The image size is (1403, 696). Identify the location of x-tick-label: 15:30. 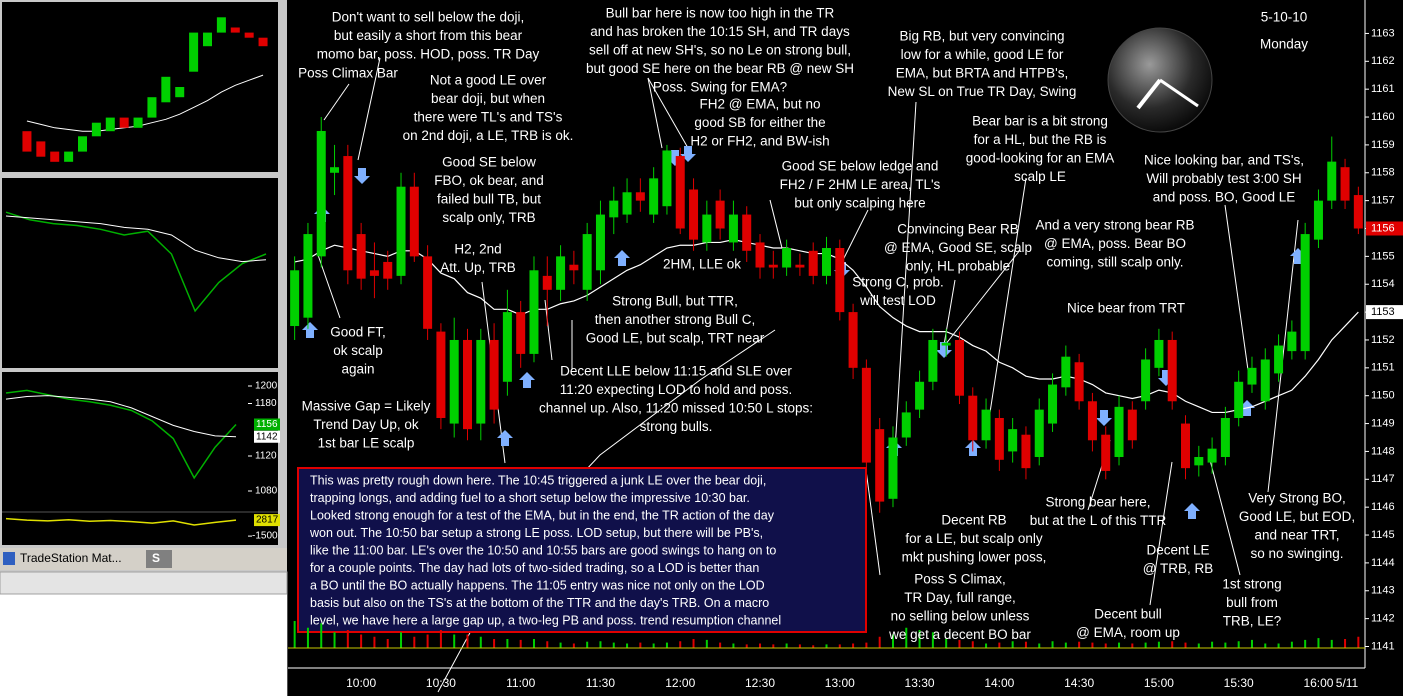
(1239, 683).